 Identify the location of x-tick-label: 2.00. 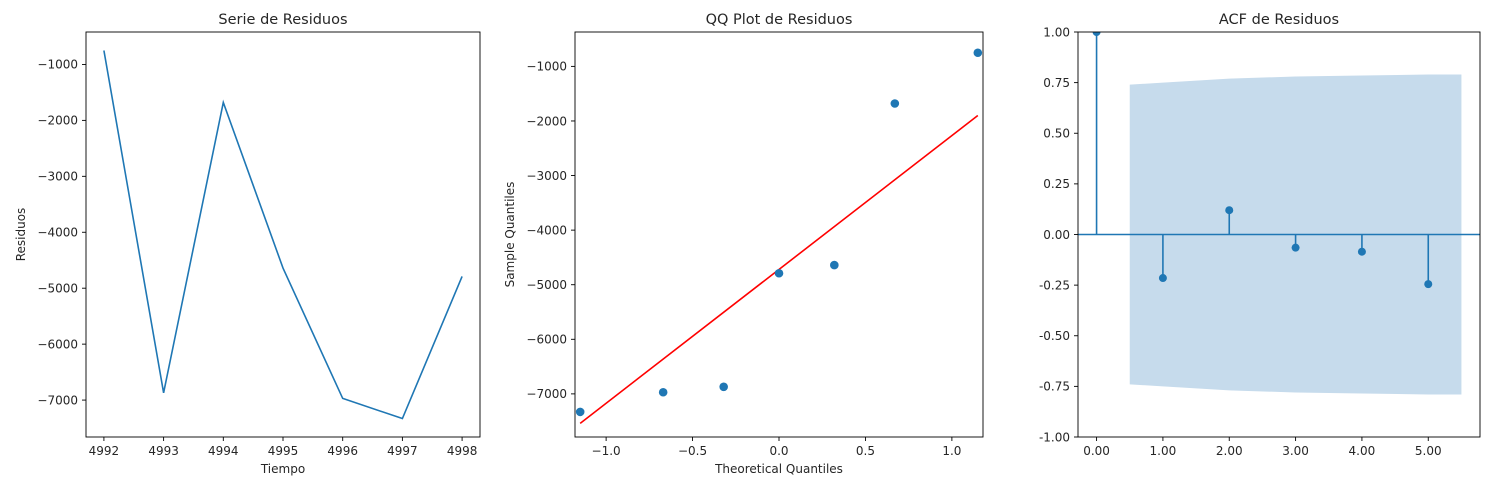
(1229, 451).